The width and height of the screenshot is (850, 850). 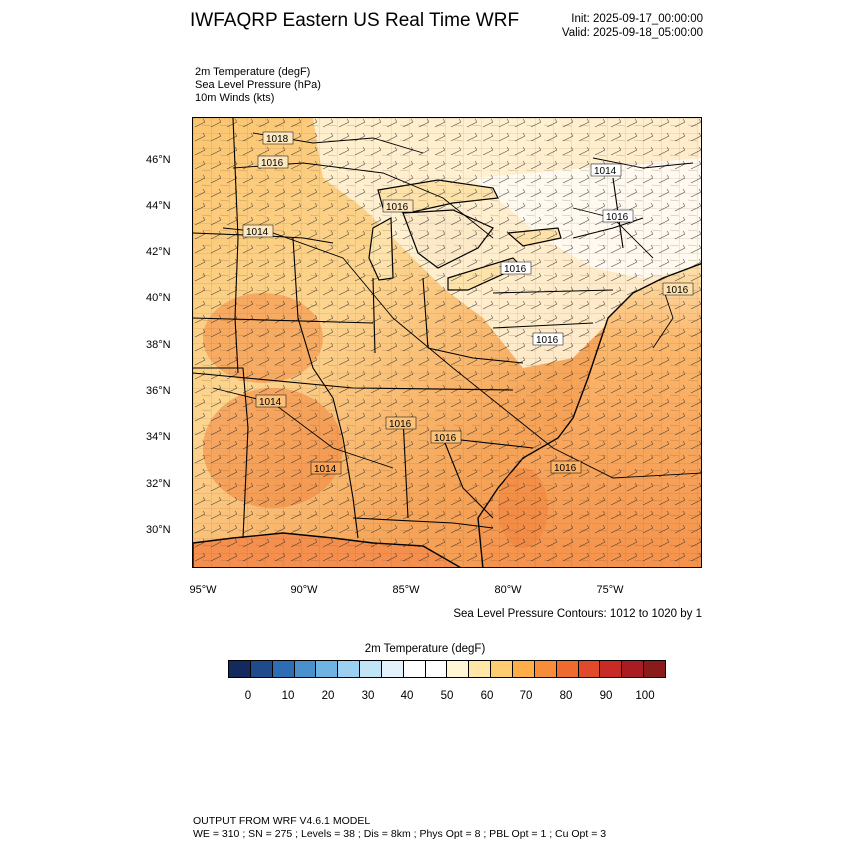 What do you see at coordinates (406, 590) in the screenshot?
I see `lon-tick: 85°W` at bounding box center [406, 590].